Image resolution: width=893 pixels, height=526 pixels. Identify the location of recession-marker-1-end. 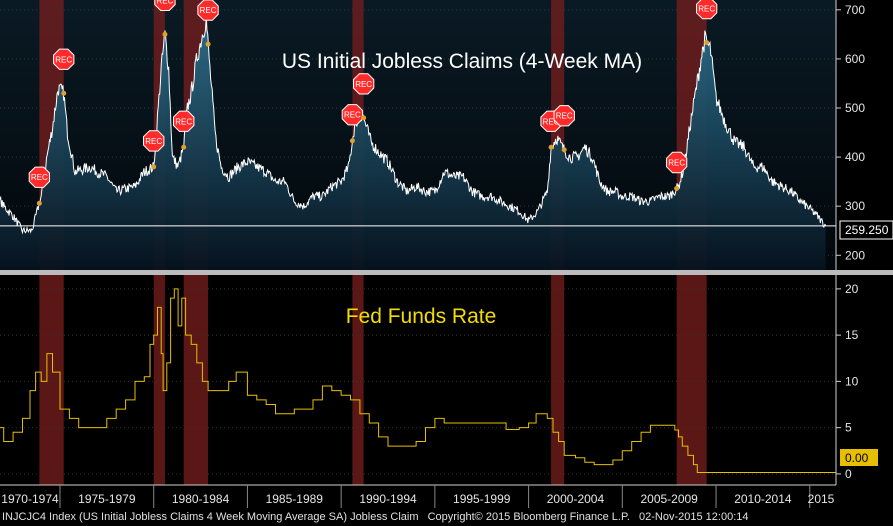
(64, 59).